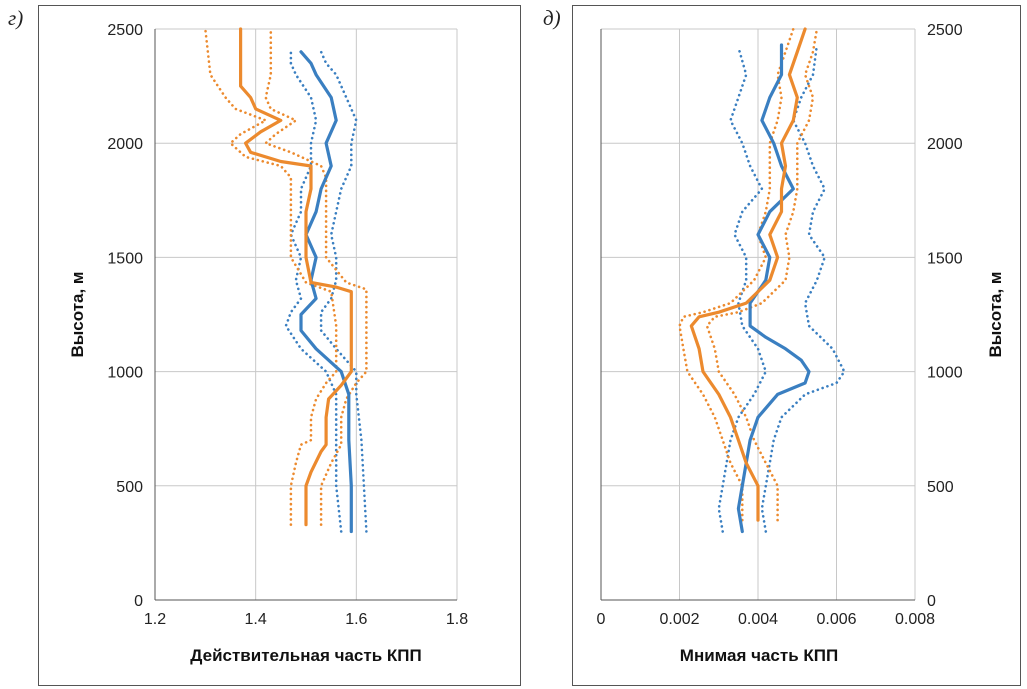  Describe the element at coordinates (155, 619) in the screenshot. I see `left-x-tick-label: 1.2` at that location.